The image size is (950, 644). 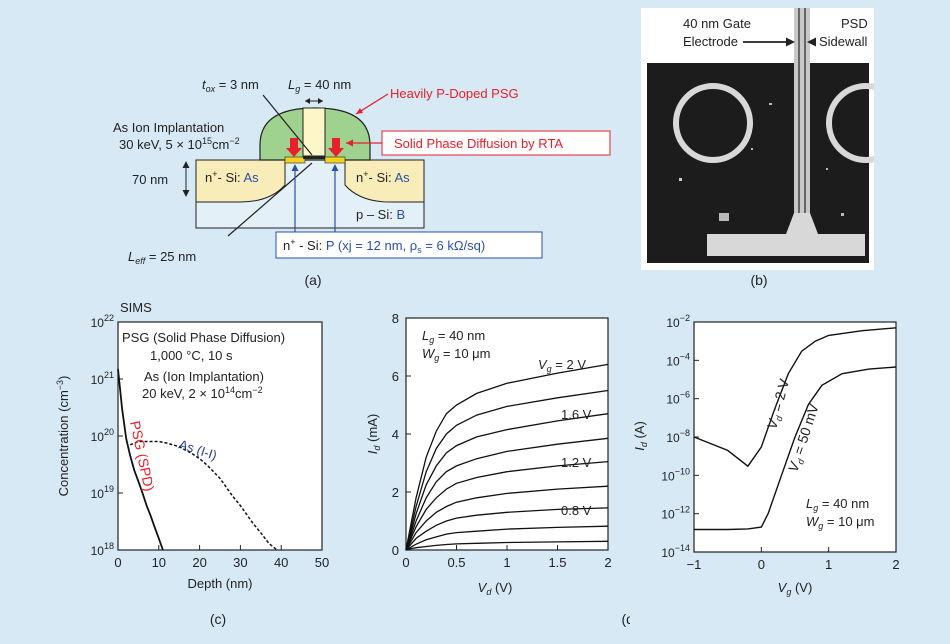 I want to click on leff-pointer, so click(x=270, y=199).